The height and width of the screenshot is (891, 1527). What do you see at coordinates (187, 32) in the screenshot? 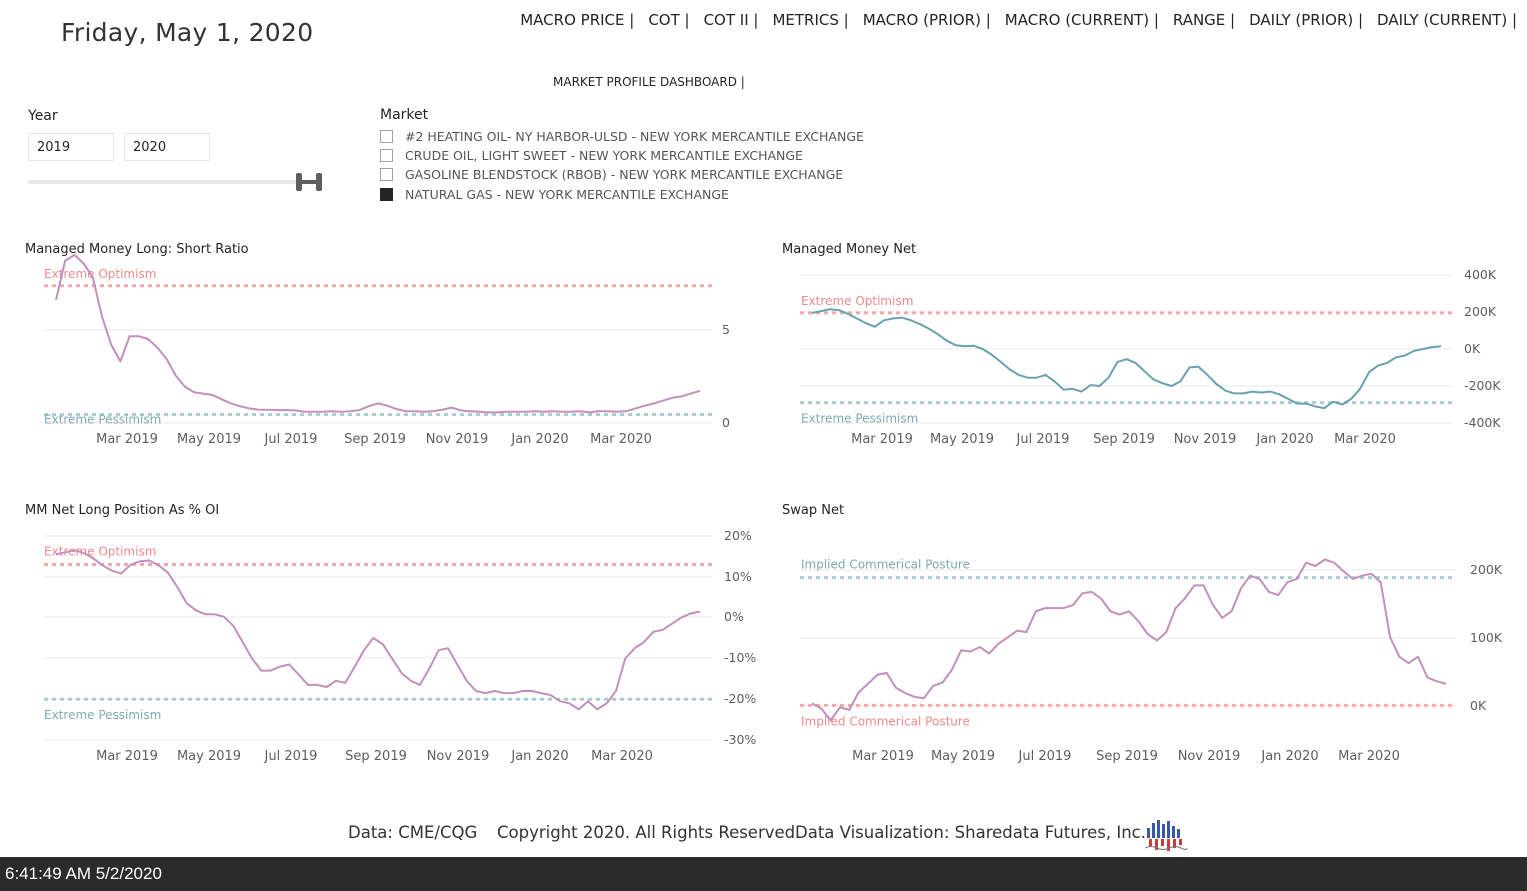
I see `page-date-title: Friday, May 1, 2020` at bounding box center [187, 32].